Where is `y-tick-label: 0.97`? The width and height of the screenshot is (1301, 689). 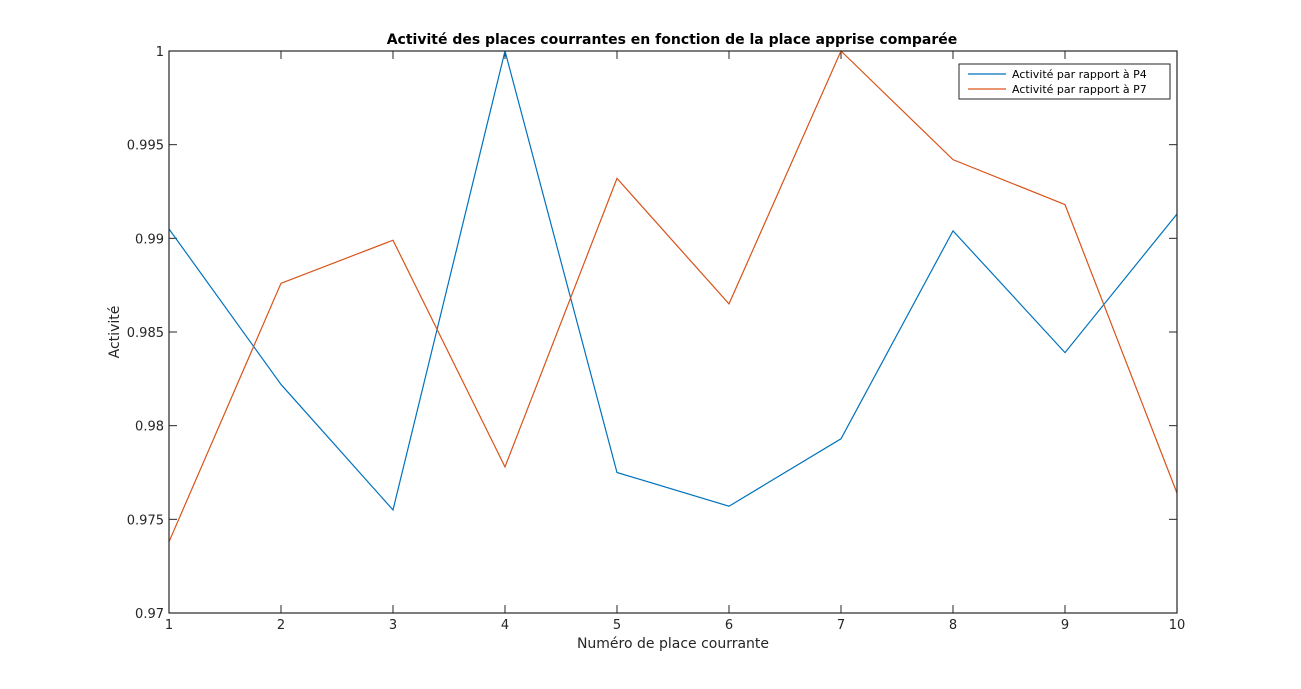
y-tick-label: 0.97 is located at coordinates (149, 614).